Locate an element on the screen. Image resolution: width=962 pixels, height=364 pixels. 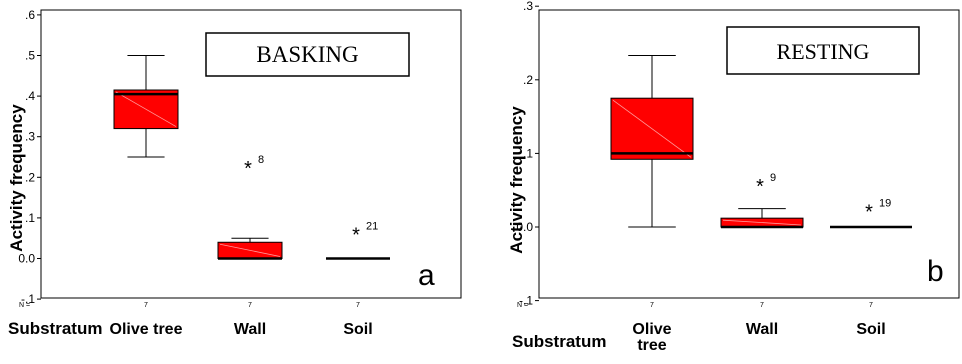
panel-label: a is located at coordinates (426, 275).